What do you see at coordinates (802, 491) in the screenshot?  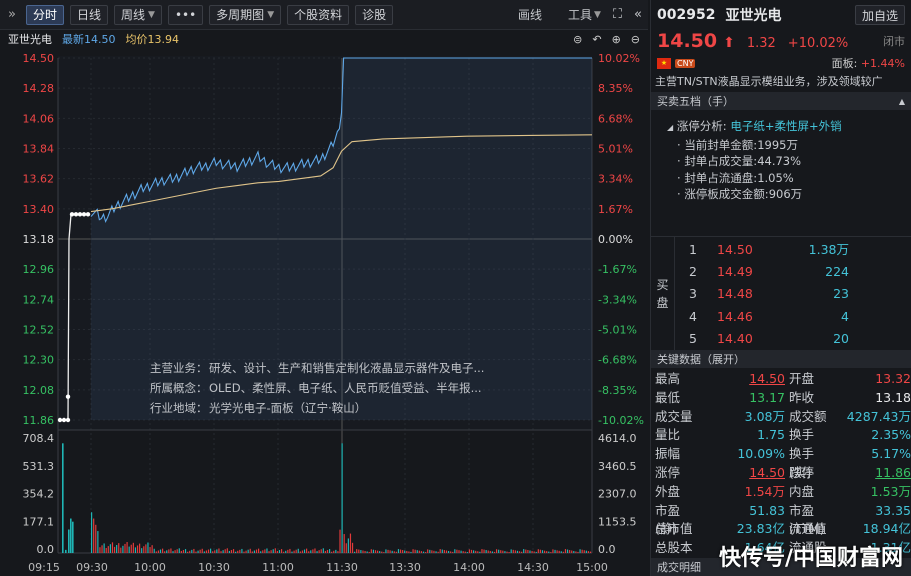 I see `key-label: 内盘` at bounding box center [802, 491].